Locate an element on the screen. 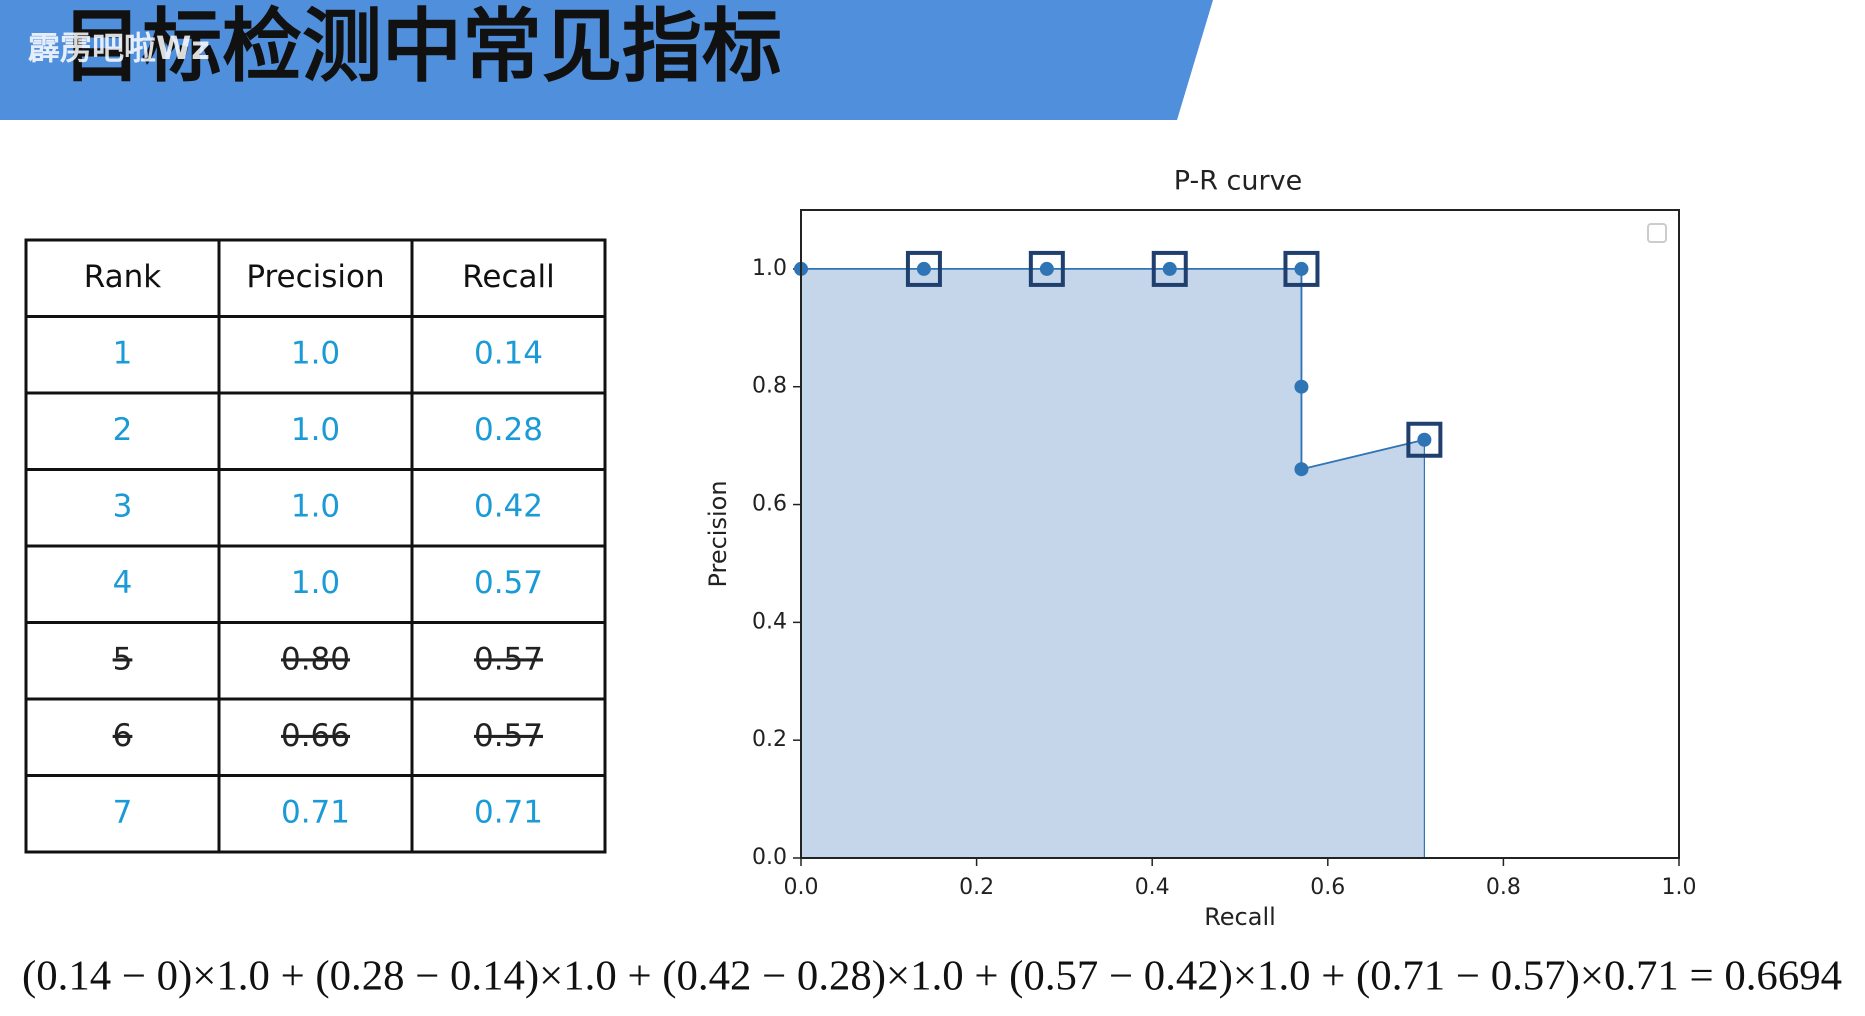  x-tick-label: 1.0 is located at coordinates (1679, 887).